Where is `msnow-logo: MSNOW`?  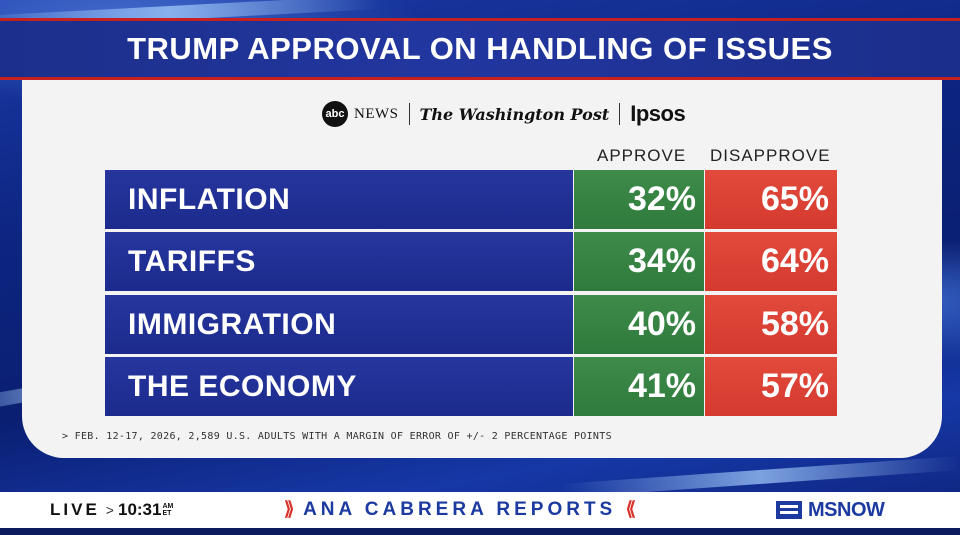 msnow-logo: MSNOW is located at coordinates (830, 510).